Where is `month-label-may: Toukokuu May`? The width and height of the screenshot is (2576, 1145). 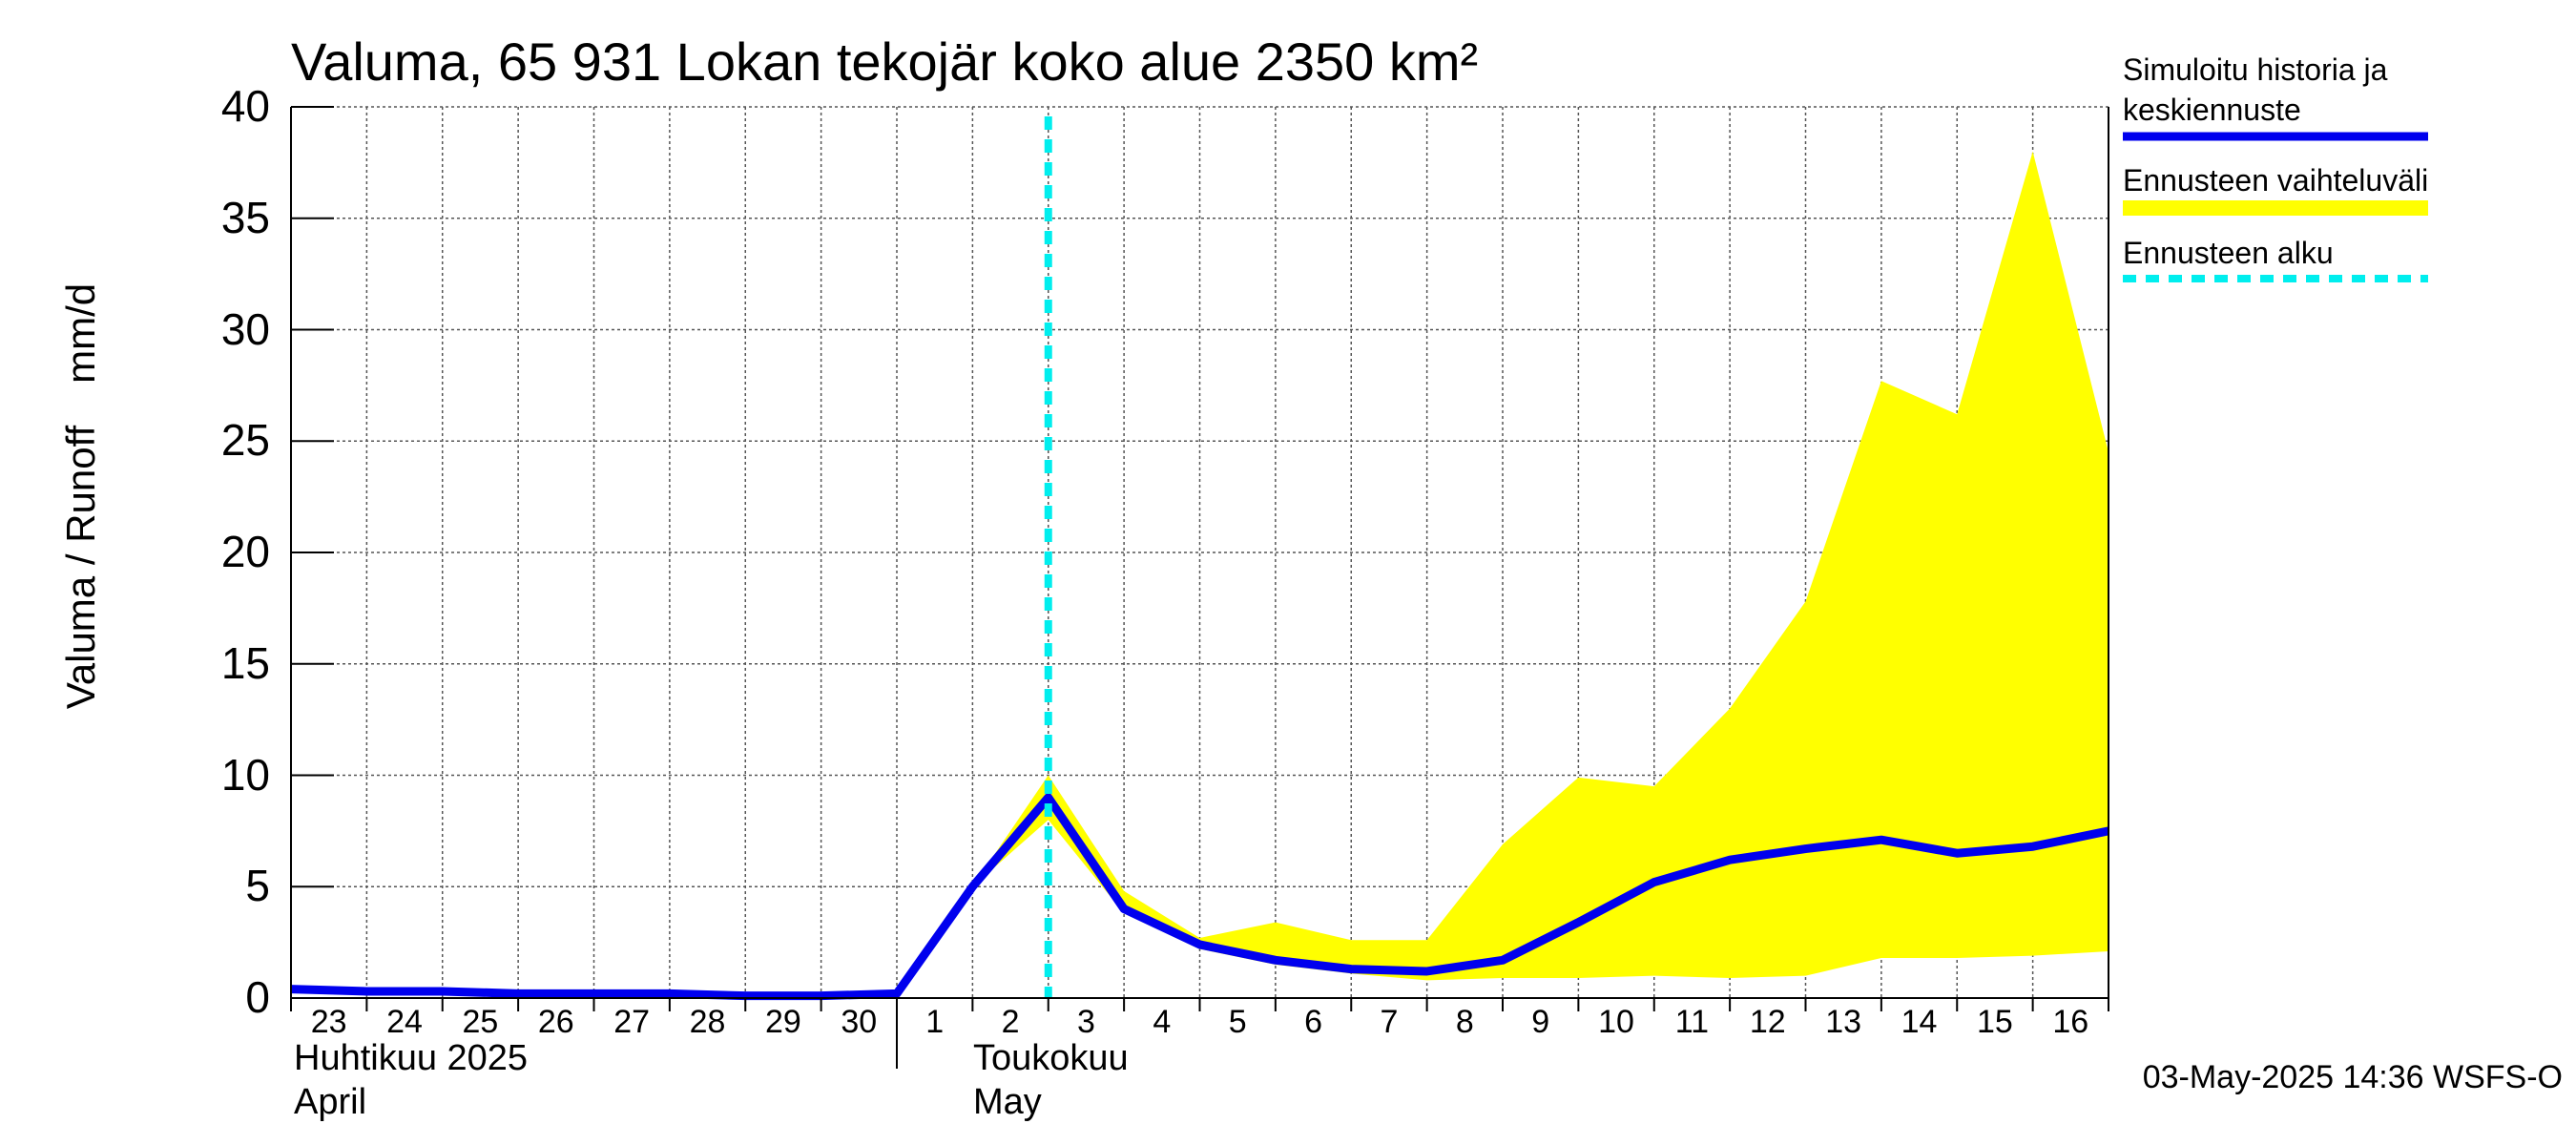 month-label-may: Toukokuu May is located at coordinates (1051, 1080).